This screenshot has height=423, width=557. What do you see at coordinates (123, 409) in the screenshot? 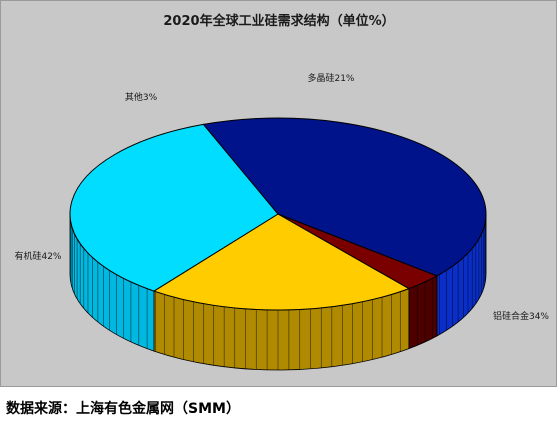
I see `source-note: 数据来源：上海有色金属网（SMM）` at bounding box center [123, 409].